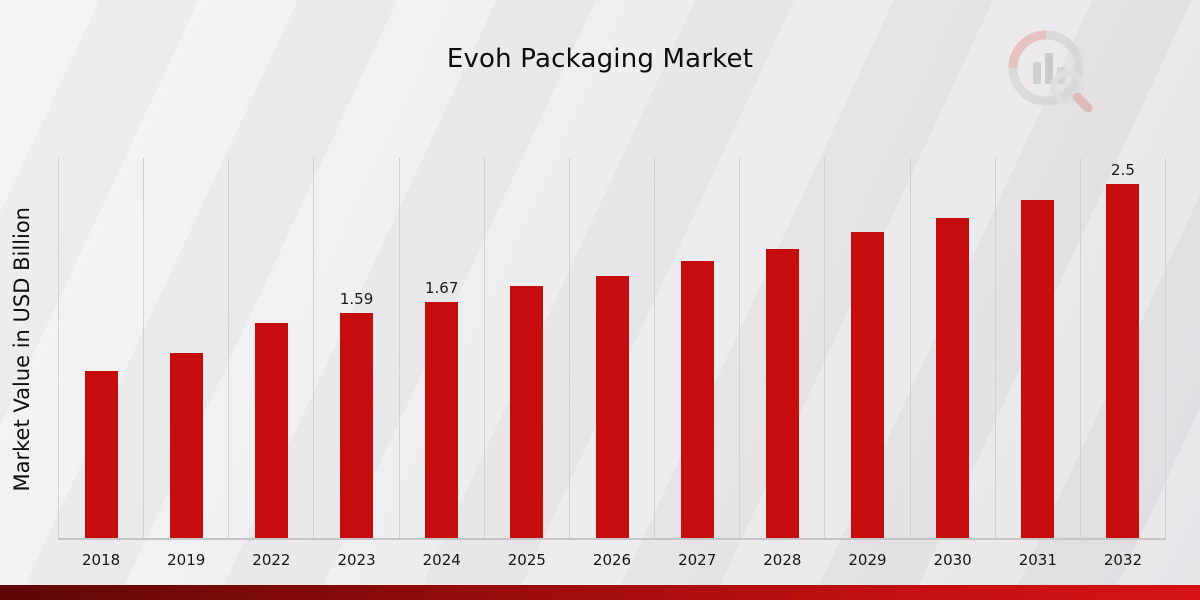  What do you see at coordinates (952, 560) in the screenshot?
I see `x-tick-label-2030: 2030` at bounding box center [952, 560].